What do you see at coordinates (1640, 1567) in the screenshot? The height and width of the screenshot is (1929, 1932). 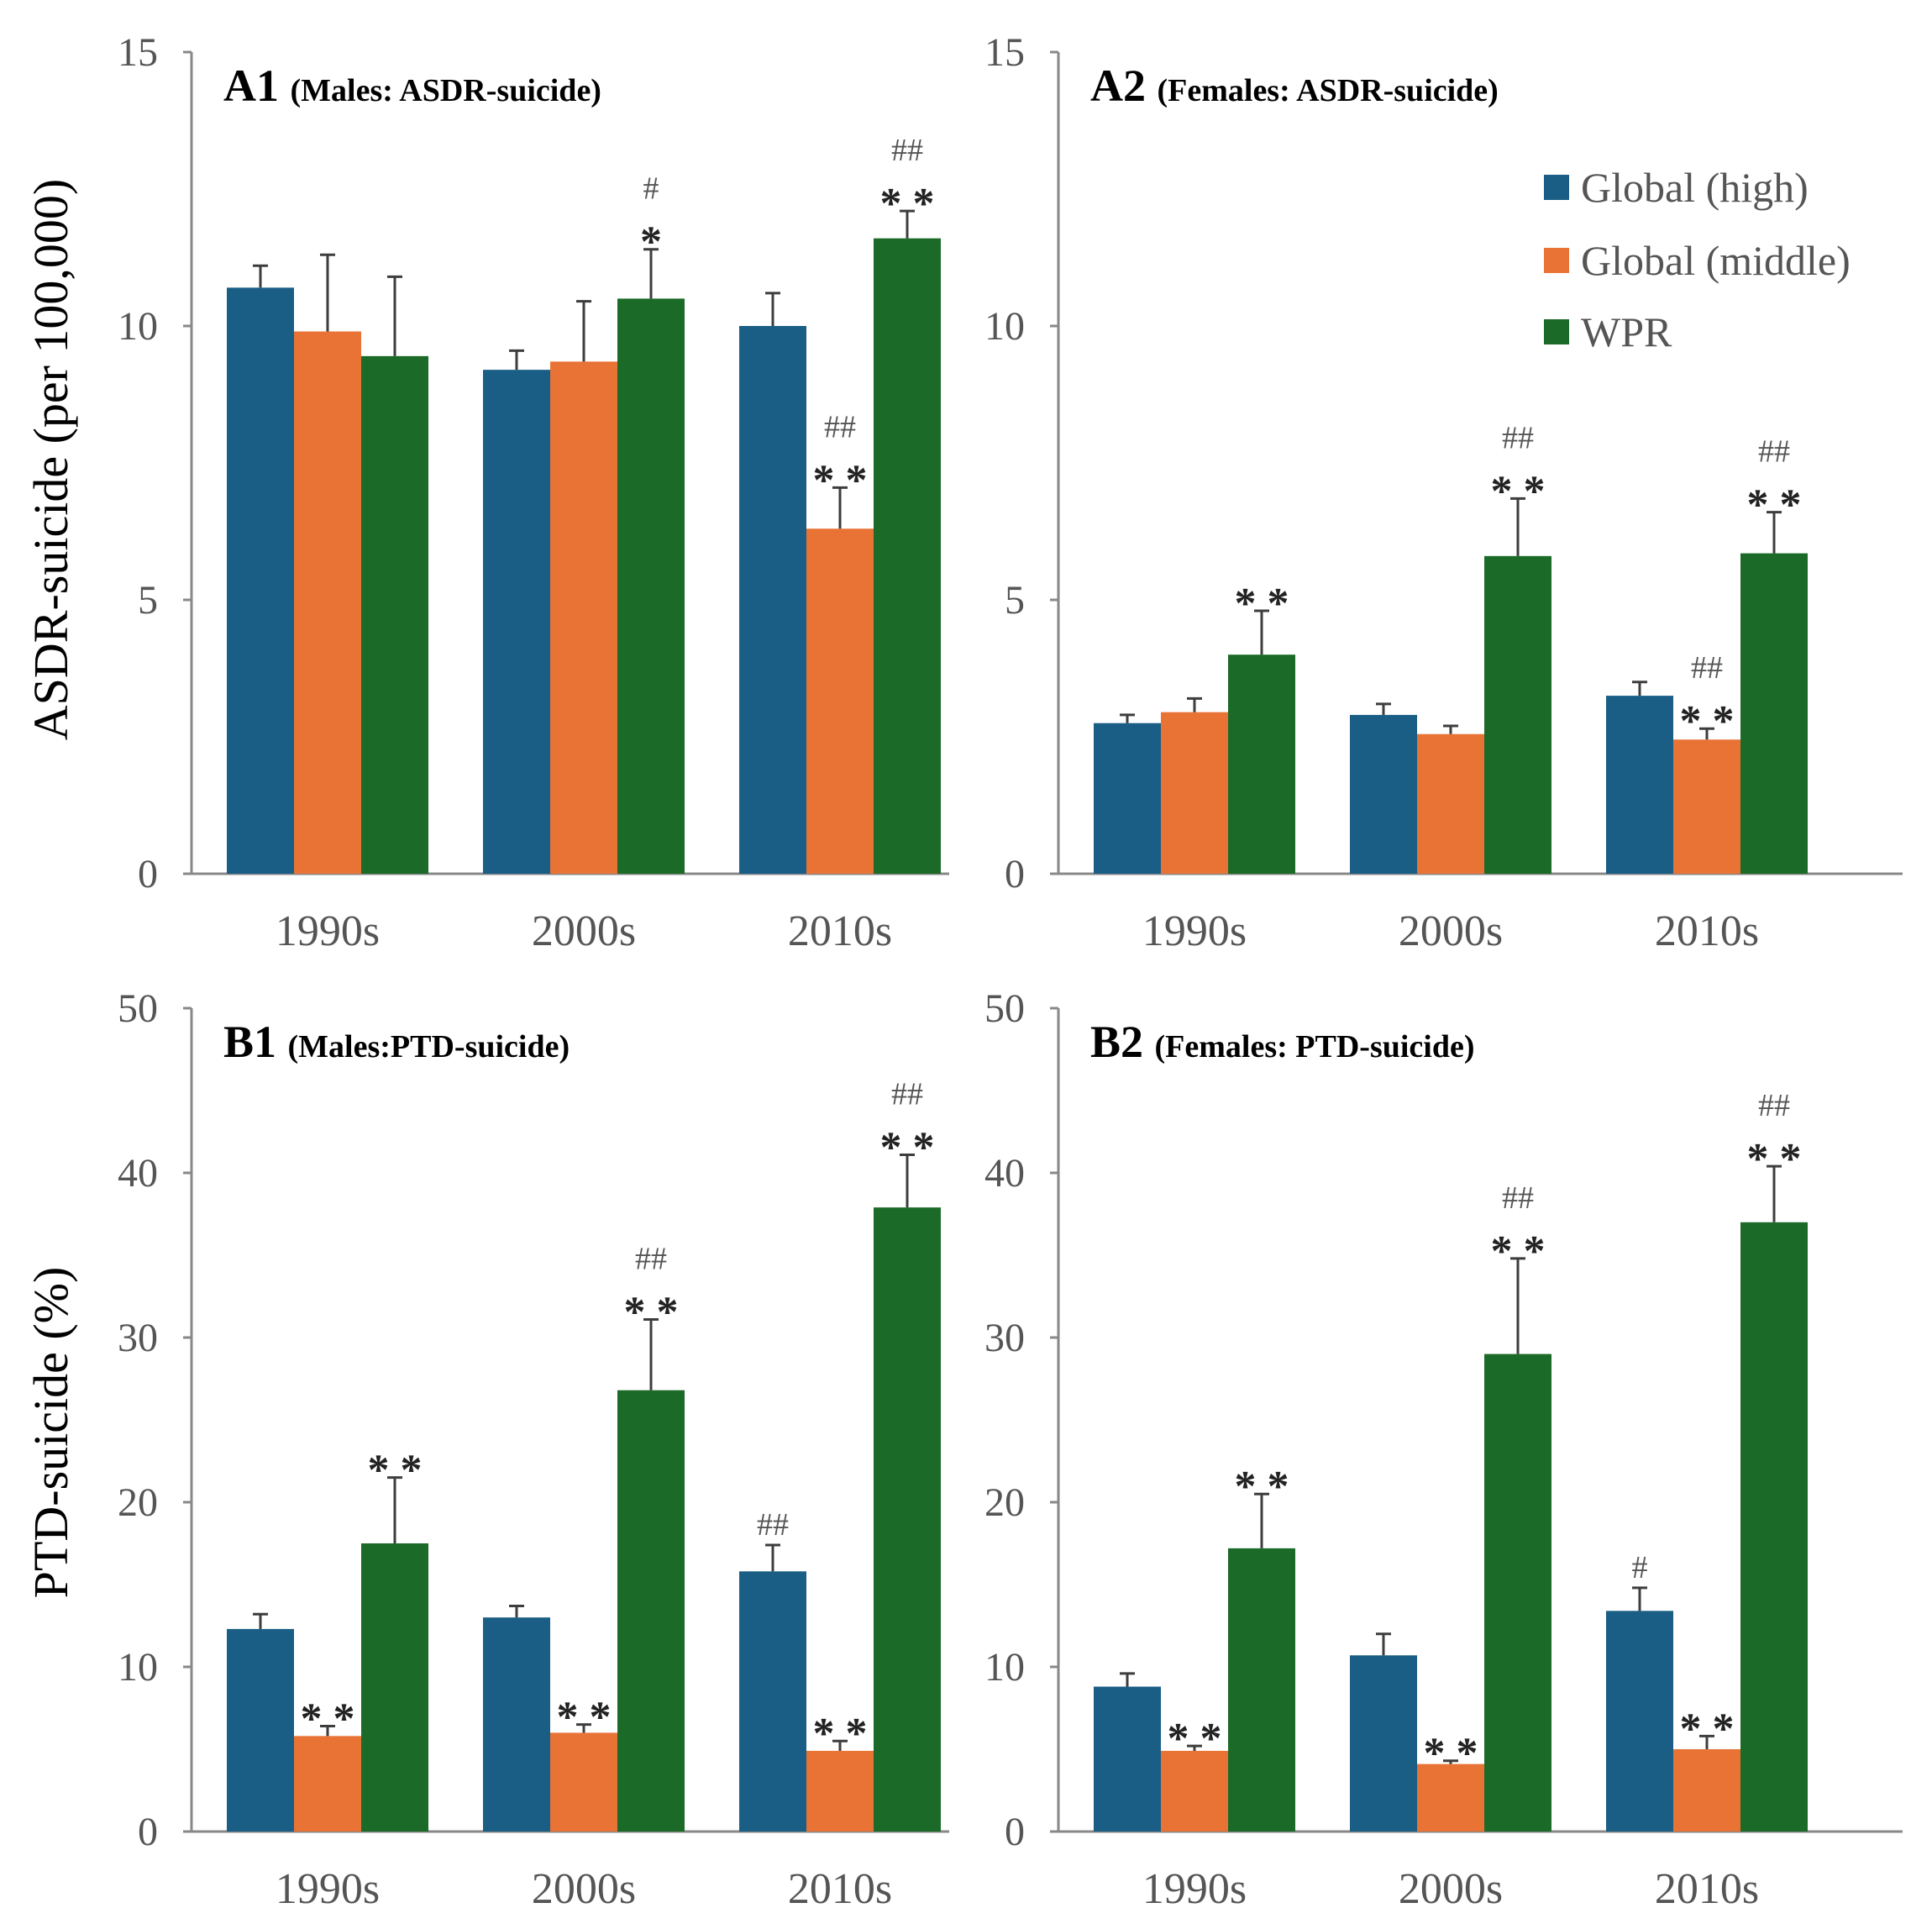 I see `hash-mark: #` at bounding box center [1640, 1567].